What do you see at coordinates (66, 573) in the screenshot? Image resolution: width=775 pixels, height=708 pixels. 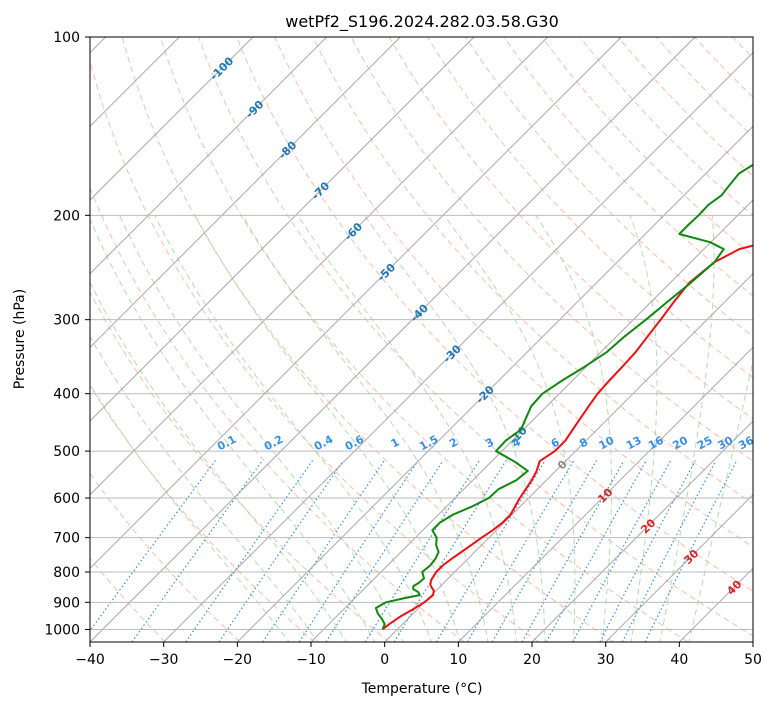 I see `y-tick-label: 800` at bounding box center [66, 573].